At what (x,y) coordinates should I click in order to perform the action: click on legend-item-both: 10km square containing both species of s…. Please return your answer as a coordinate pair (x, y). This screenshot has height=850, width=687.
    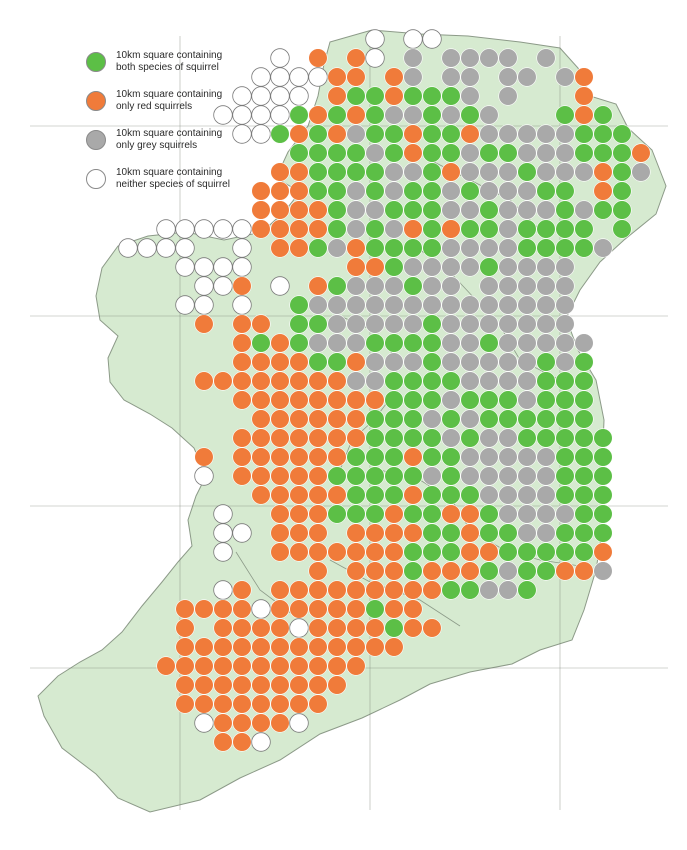
    Looking at the image, I should click on (206, 69).